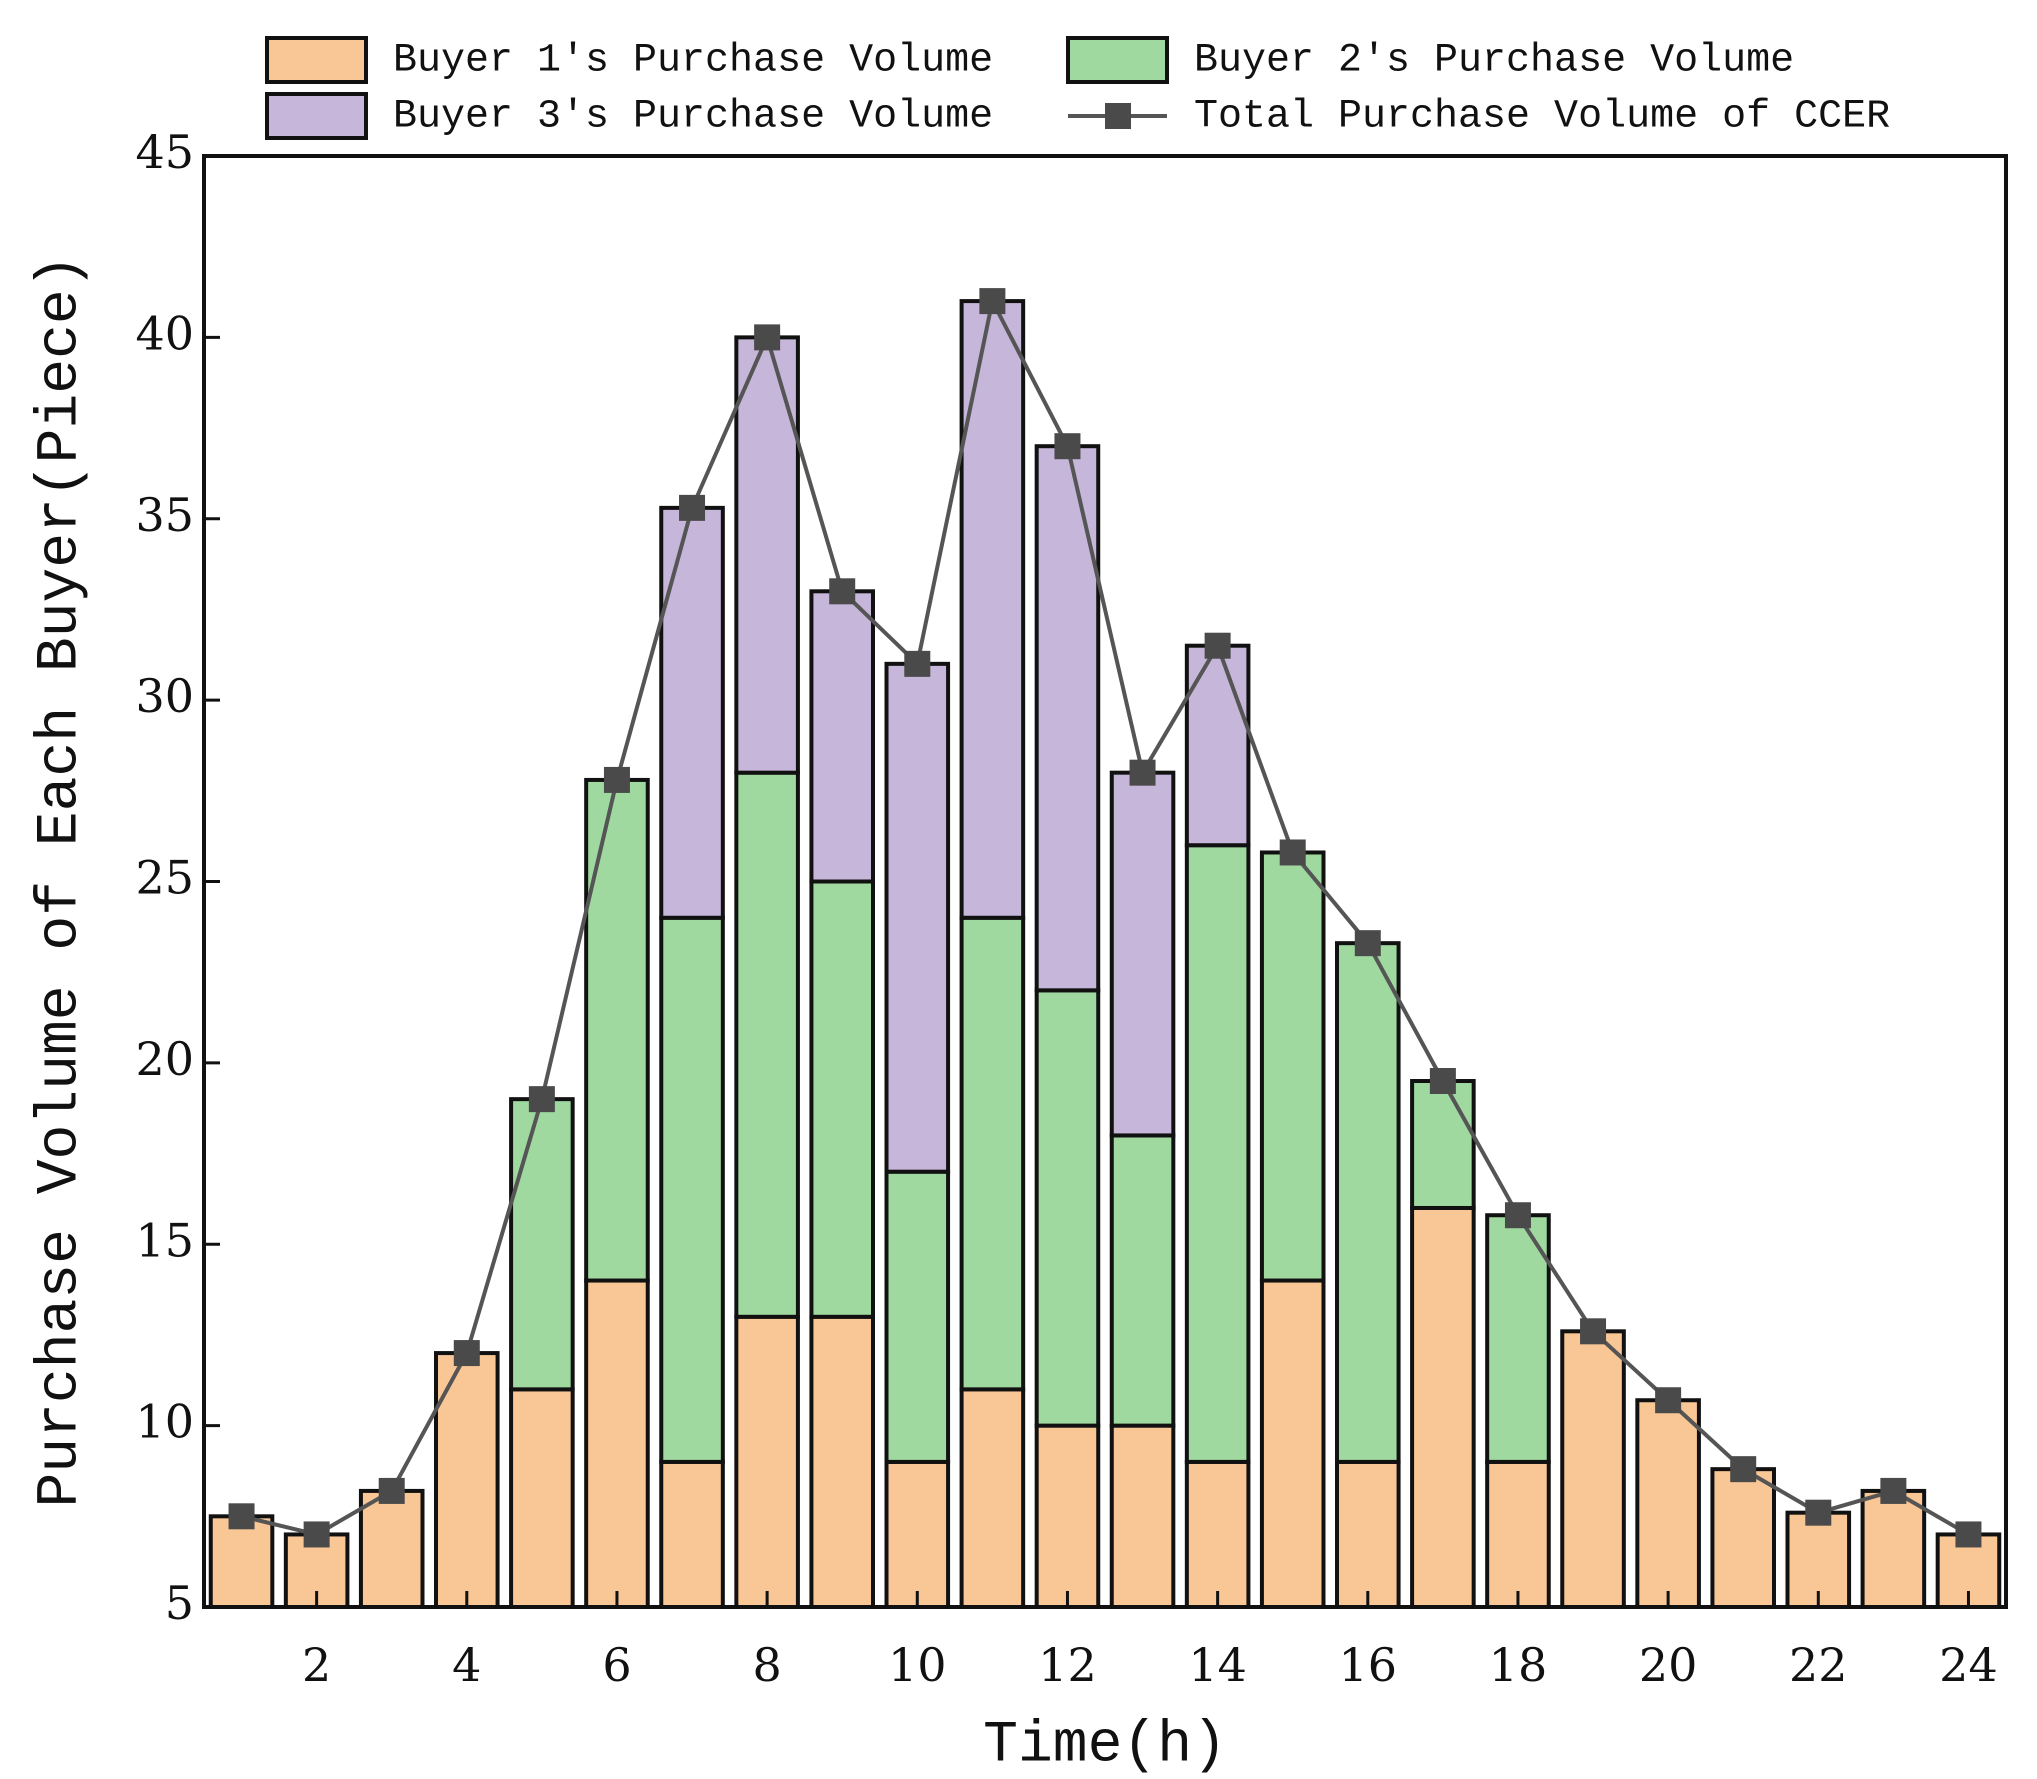 This screenshot has height=1779, width=2037. I want to click on x-tick-label: 6, so click(616, 1665).